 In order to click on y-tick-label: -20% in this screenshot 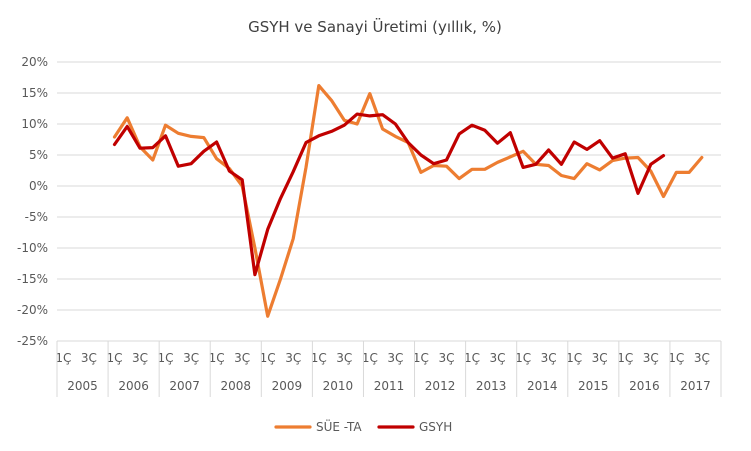, I will do `click(32, 310)`.